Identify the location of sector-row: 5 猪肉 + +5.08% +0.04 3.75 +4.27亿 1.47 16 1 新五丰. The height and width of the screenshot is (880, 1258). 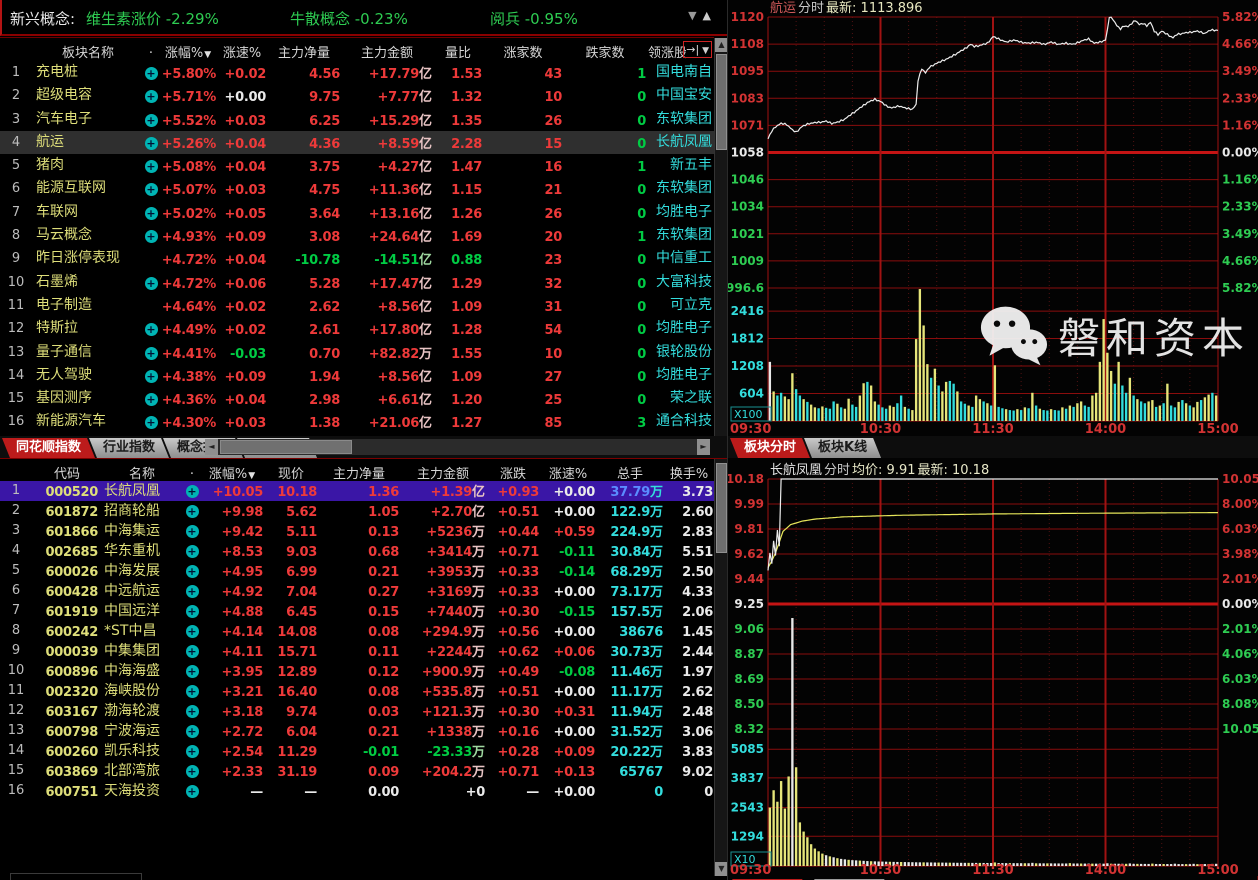
(357, 165).